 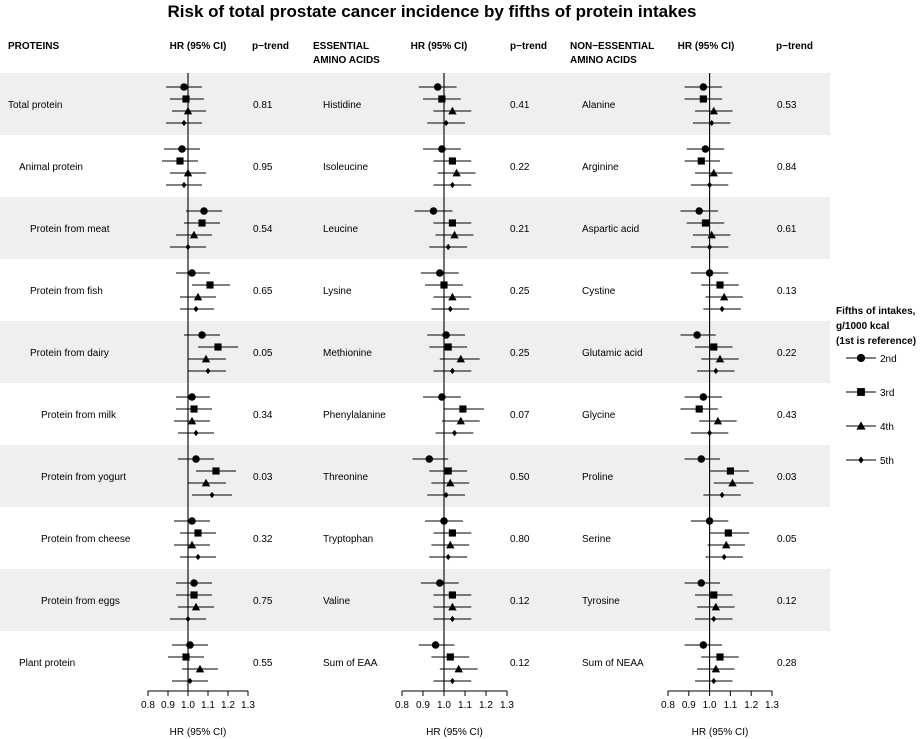 What do you see at coordinates (888, 359) in the screenshot?
I see `legend-label: 2nd` at bounding box center [888, 359].